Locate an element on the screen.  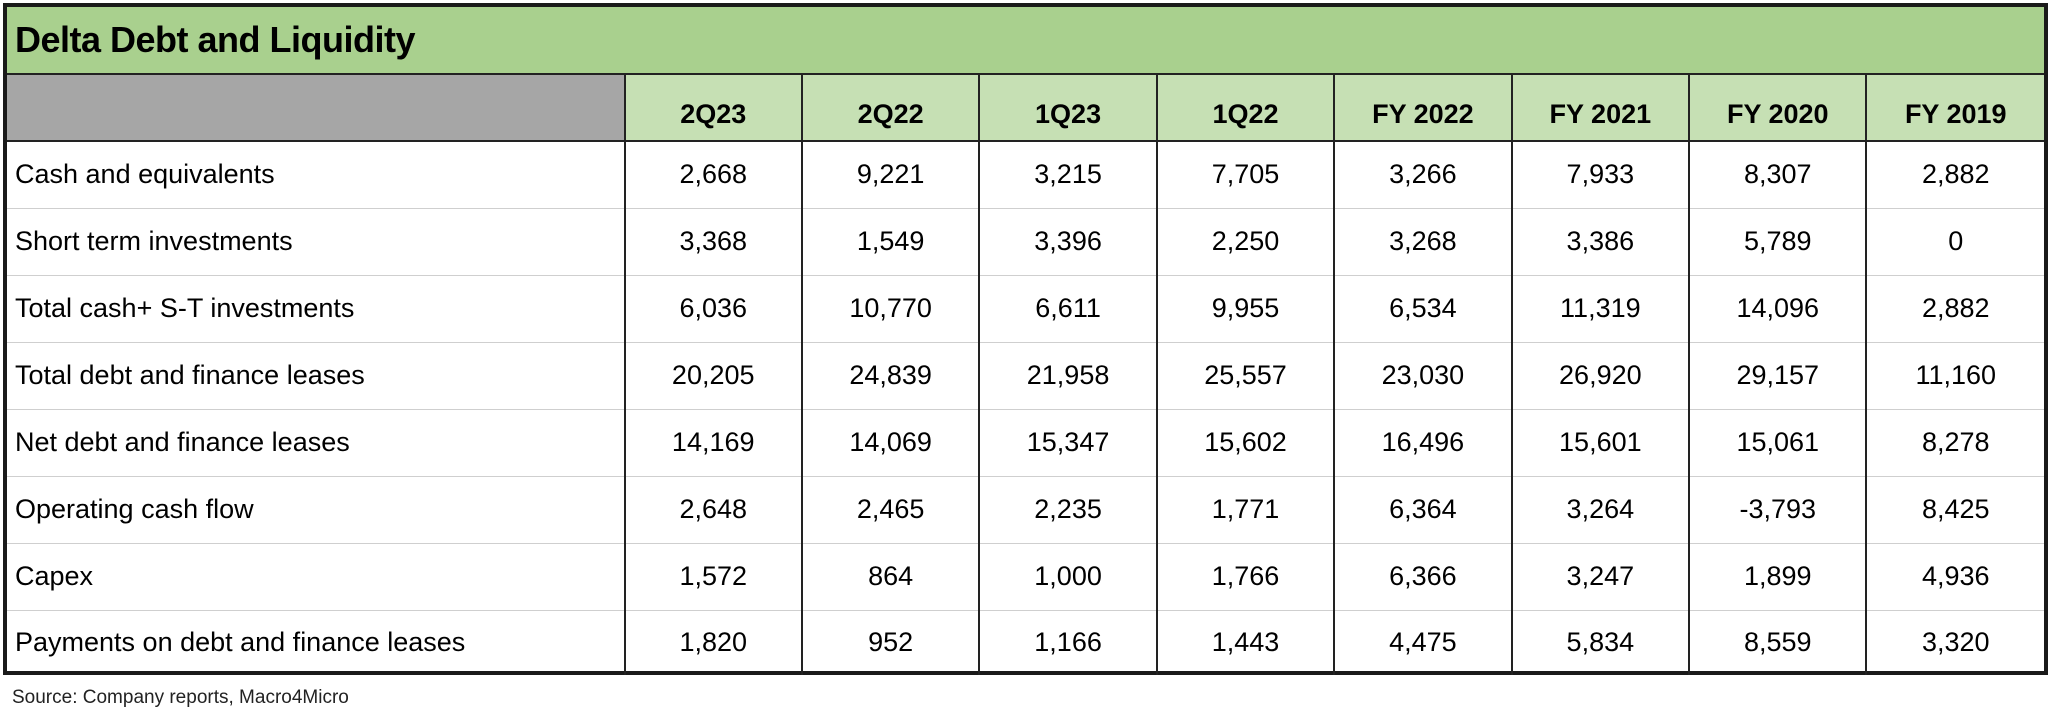
table-cell: 15,602 is located at coordinates (1246, 443).